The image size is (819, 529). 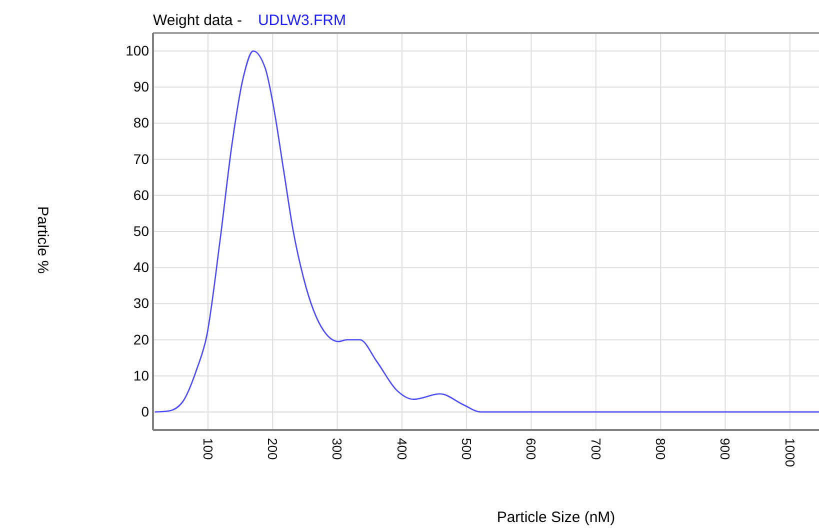 I want to click on y-tick-label: 80, so click(x=141, y=122).